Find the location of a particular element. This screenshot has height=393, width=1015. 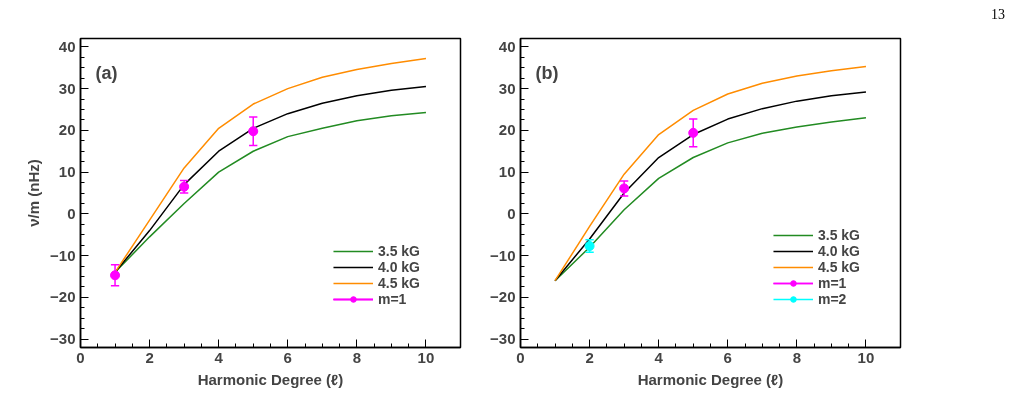

legend-label: m=2 is located at coordinates (832, 299).